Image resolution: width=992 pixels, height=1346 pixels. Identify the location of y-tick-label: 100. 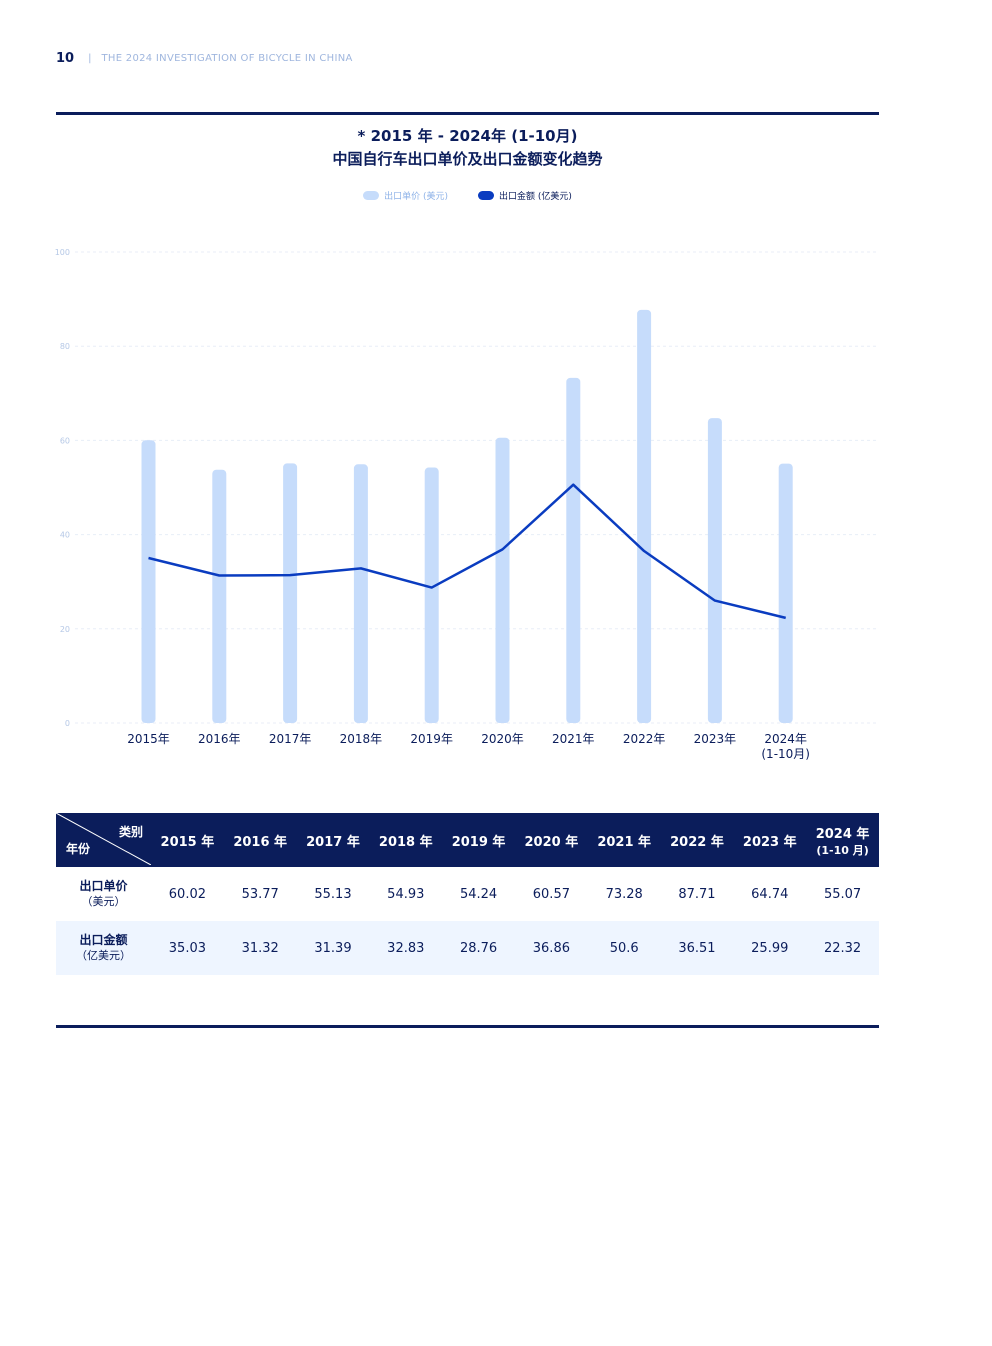
(62, 252).